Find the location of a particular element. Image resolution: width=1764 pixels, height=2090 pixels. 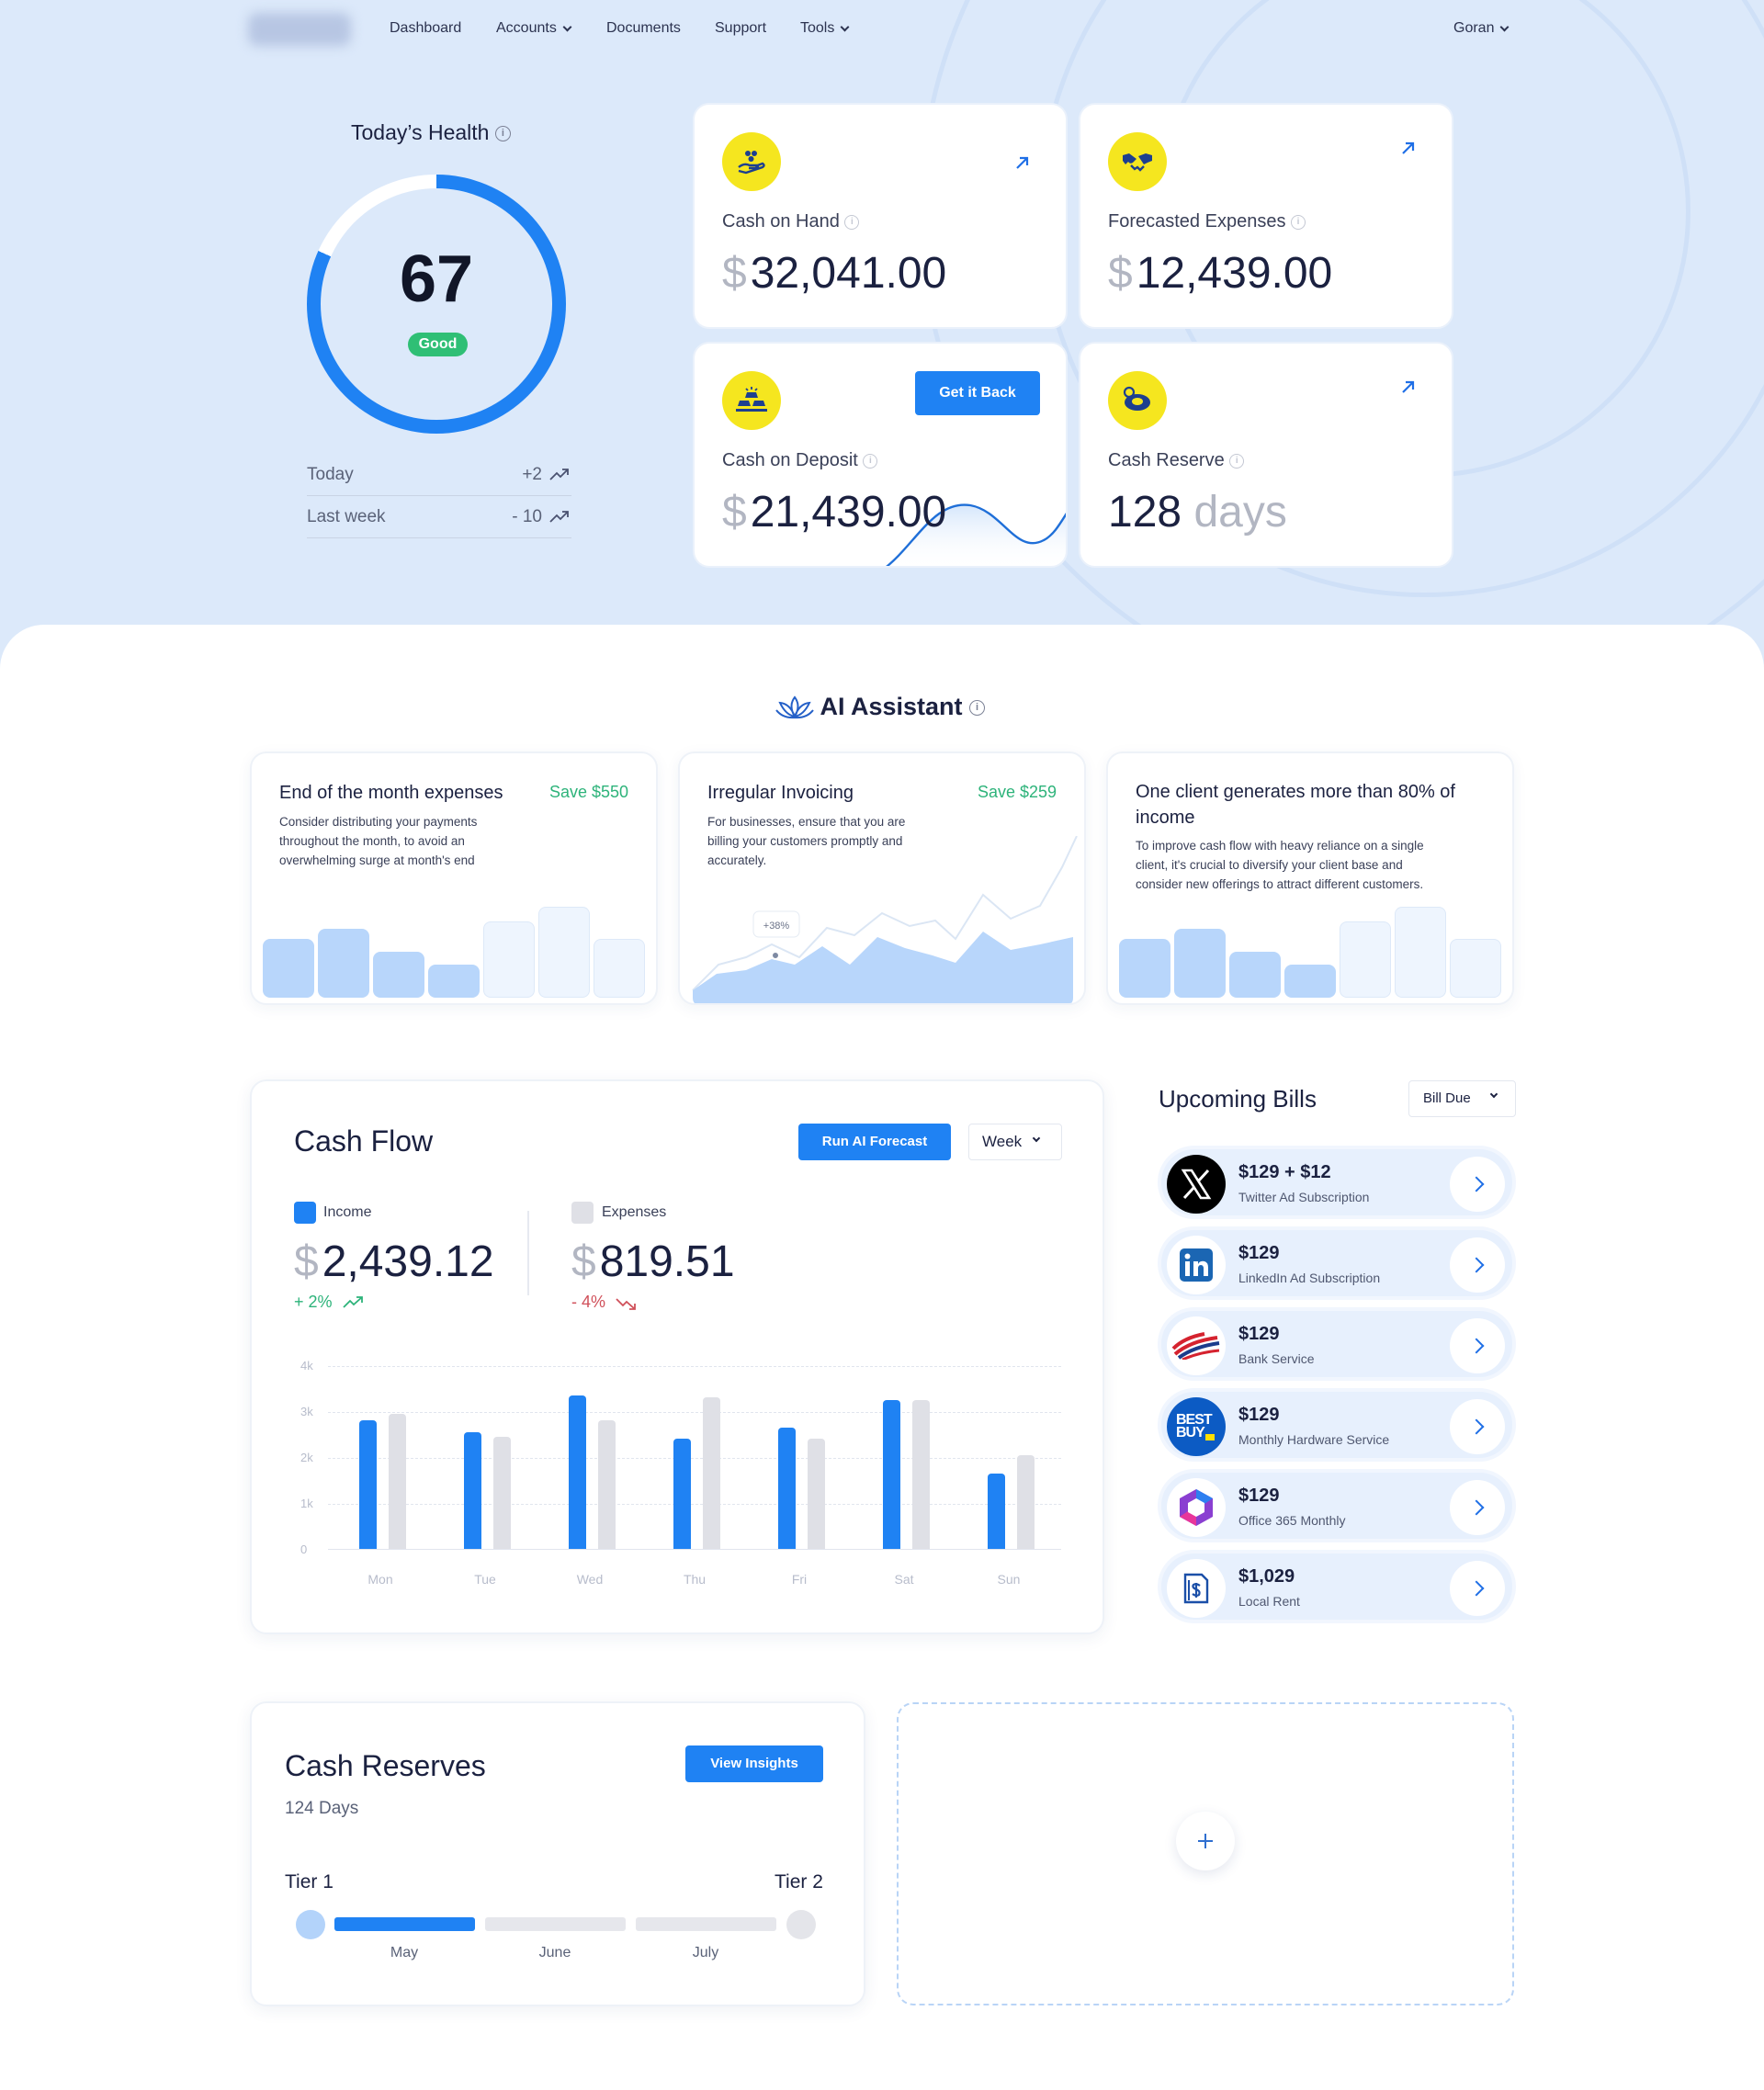

nav-tools: Tools is located at coordinates (825, 28).